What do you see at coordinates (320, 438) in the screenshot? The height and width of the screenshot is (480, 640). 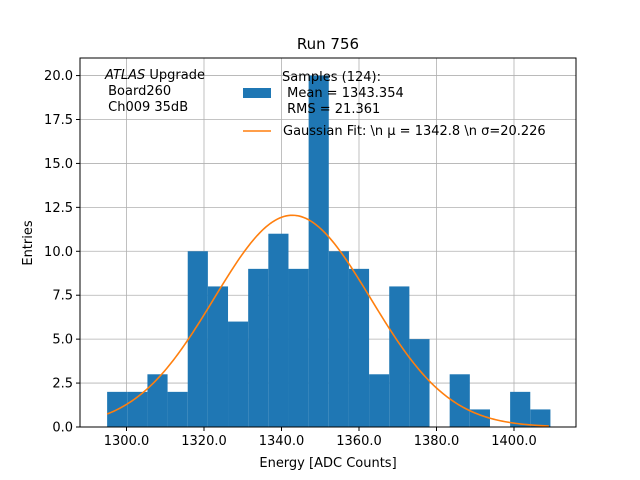 I see `x-axis-ticks: 1300.0 1320.0 1340.0 1360.0 1380.0 1400.0` at bounding box center [320, 438].